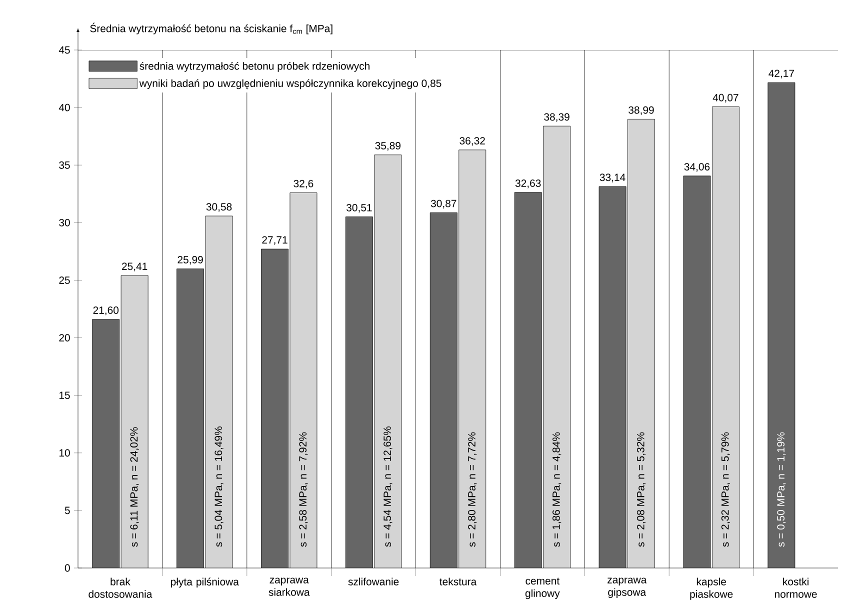 The height and width of the screenshot is (612, 842). I want to click on annotation: s = 5,04 MPa, n = 16,49%, so click(219, 486).